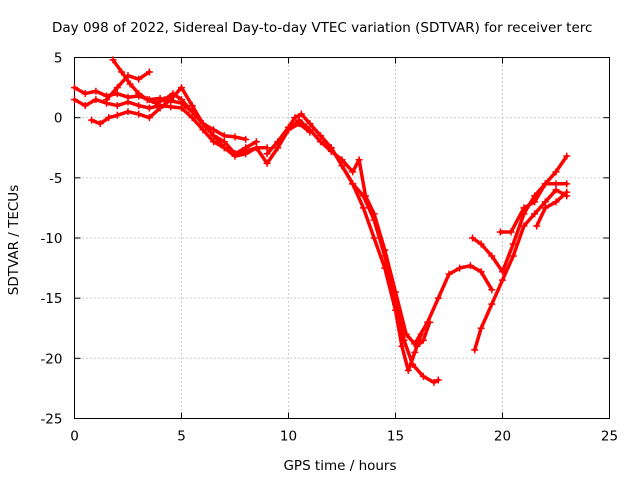  I want to click on y-tick-label: -10, so click(51, 239).